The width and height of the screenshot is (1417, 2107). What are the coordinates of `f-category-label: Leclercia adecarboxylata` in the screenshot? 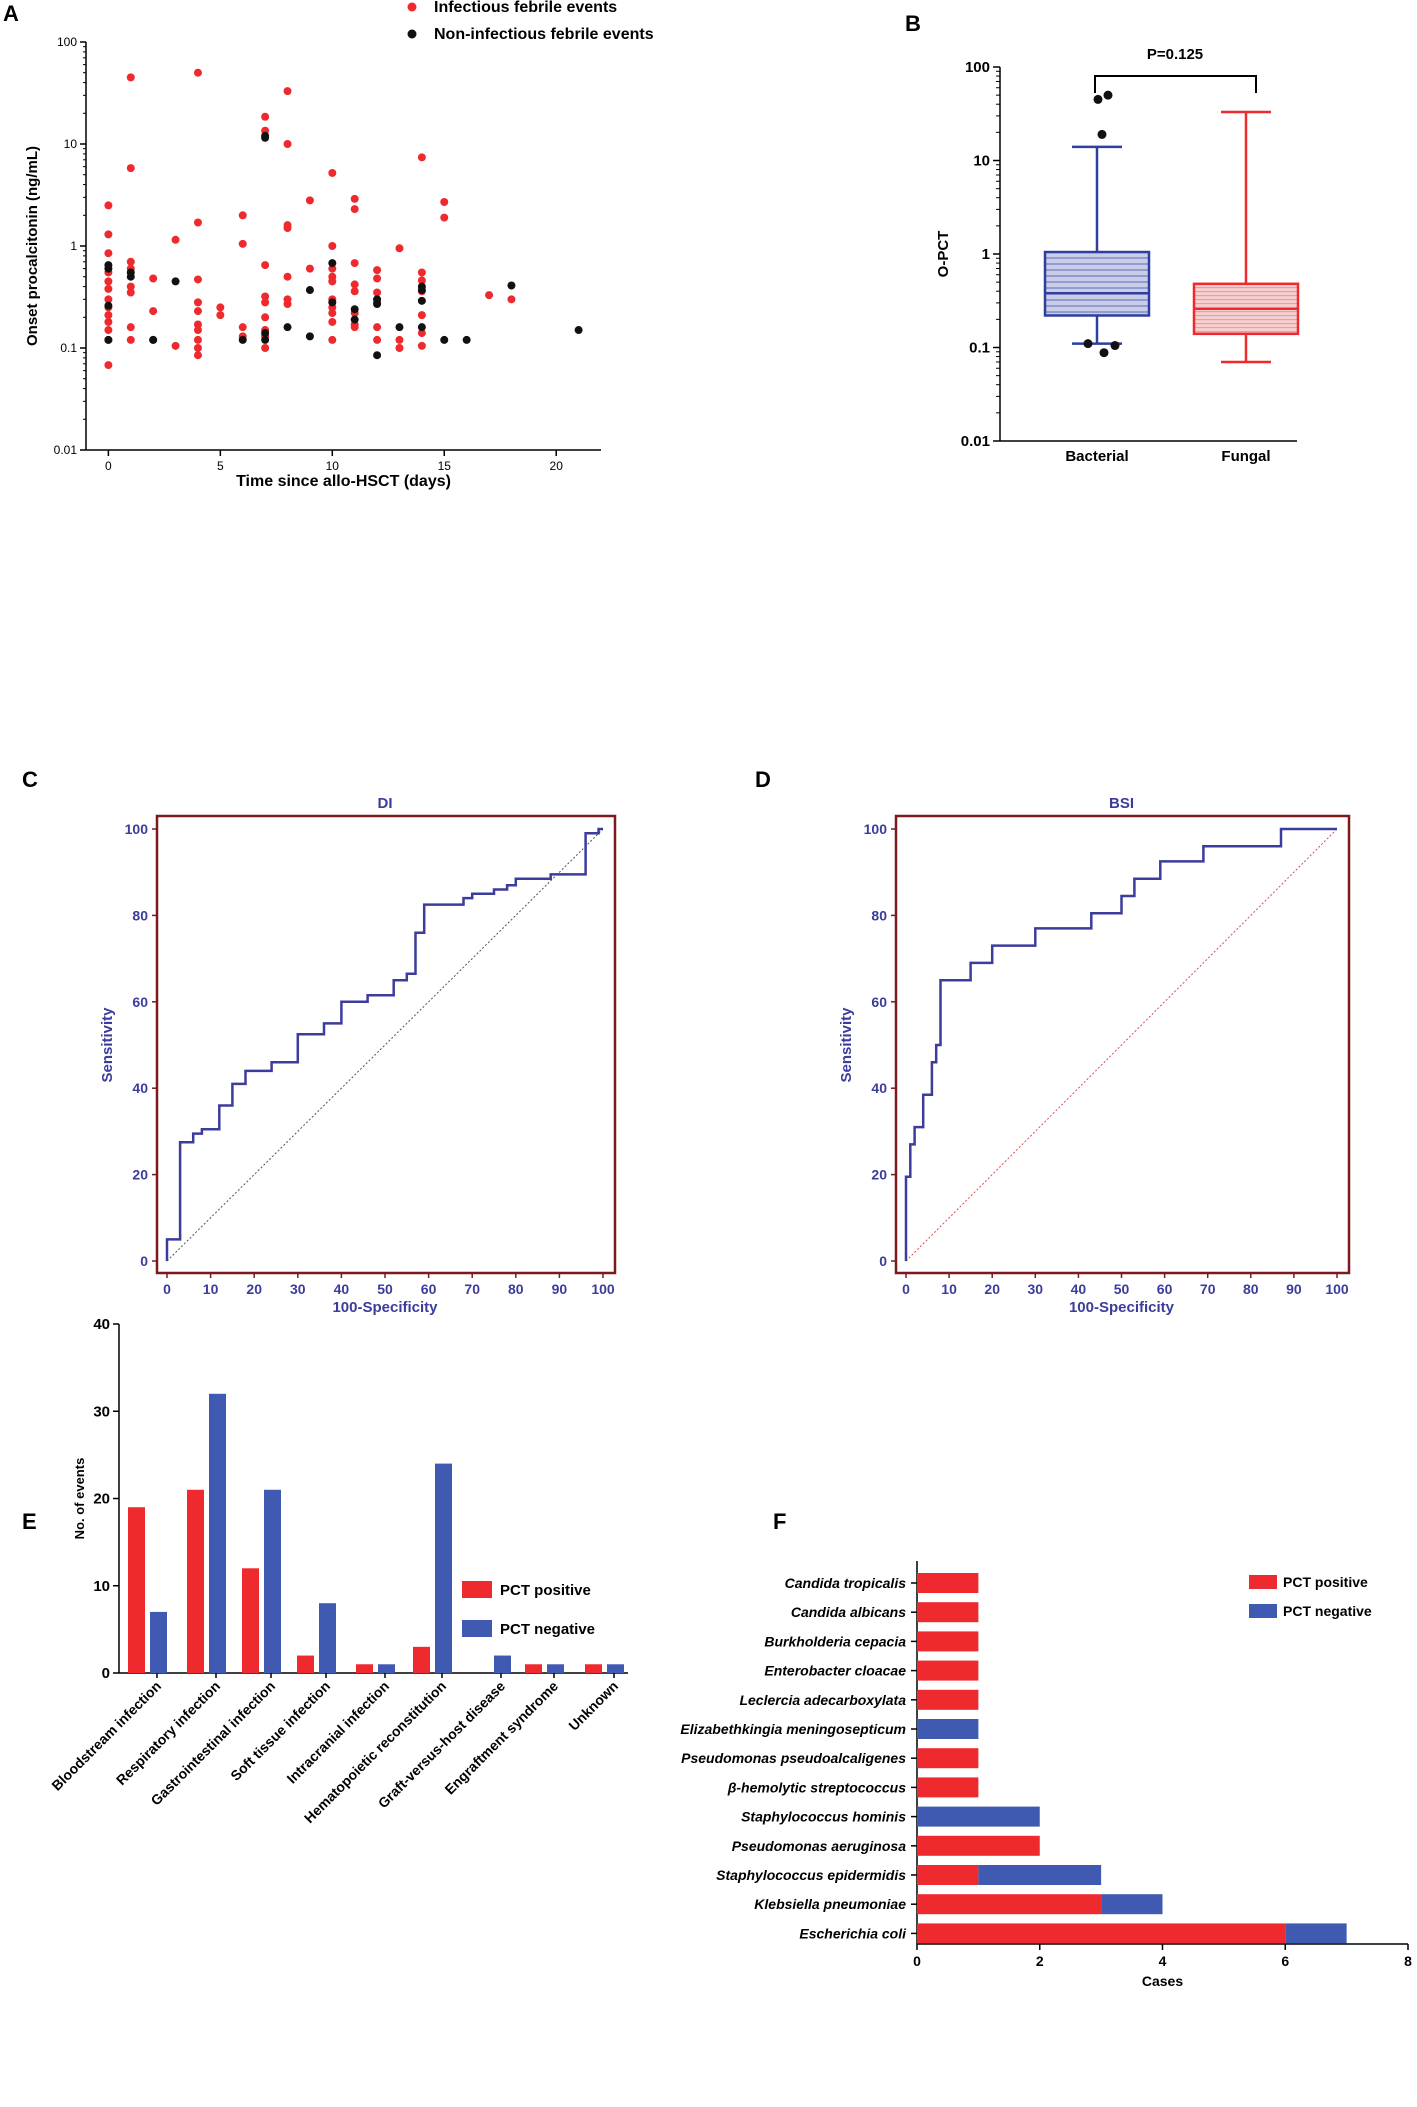 It's located at (822, 1700).